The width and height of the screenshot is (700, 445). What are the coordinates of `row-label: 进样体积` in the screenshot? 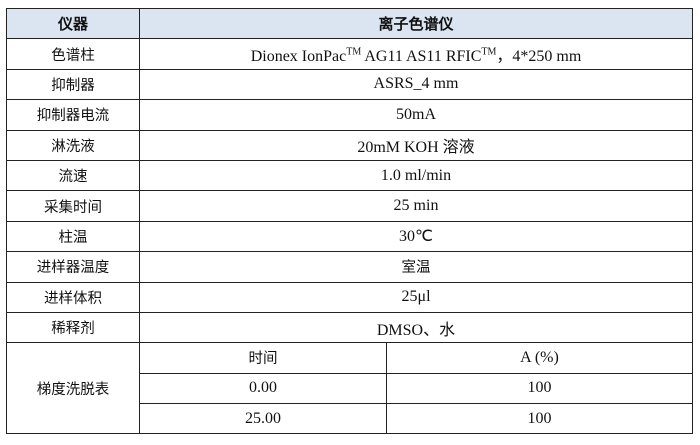 It's located at (73, 297).